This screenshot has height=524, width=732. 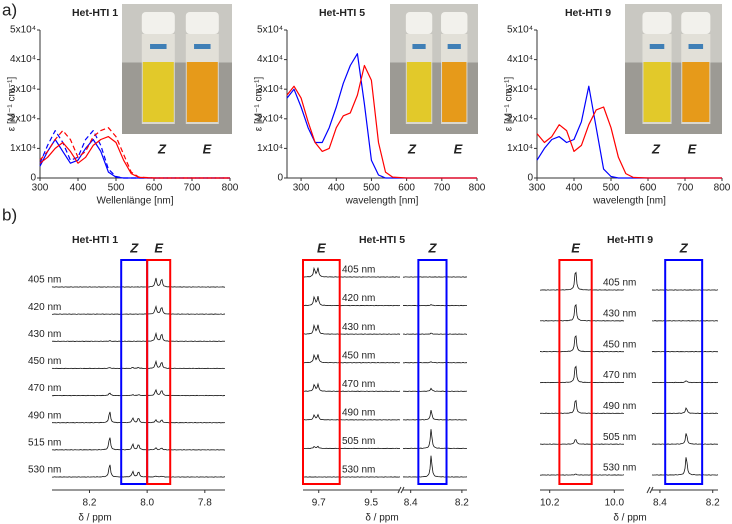 What do you see at coordinates (550, 503) in the screenshot?
I see `x-tick-label: 10.2` at bounding box center [550, 503].